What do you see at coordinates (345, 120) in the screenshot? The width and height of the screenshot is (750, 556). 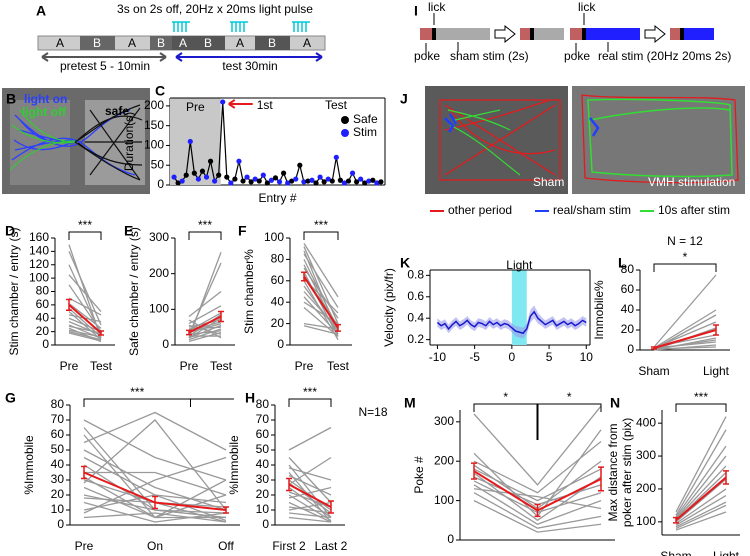 I see `legend-marker` at bounding box center [345, 120].